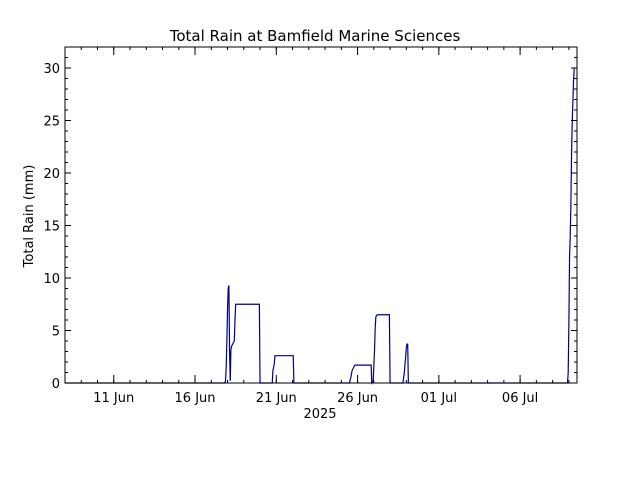 Image resolution: width=640 pixels, height=480 pixels. I want to click on y-tick-label: 20, so click(51, 174).